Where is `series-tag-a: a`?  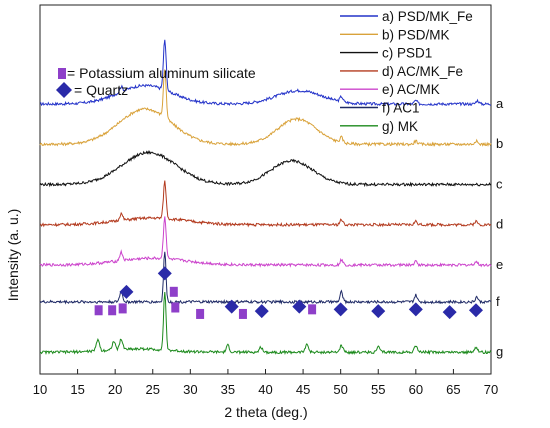
series-tag-a: a is located at coordinates (500, 103).